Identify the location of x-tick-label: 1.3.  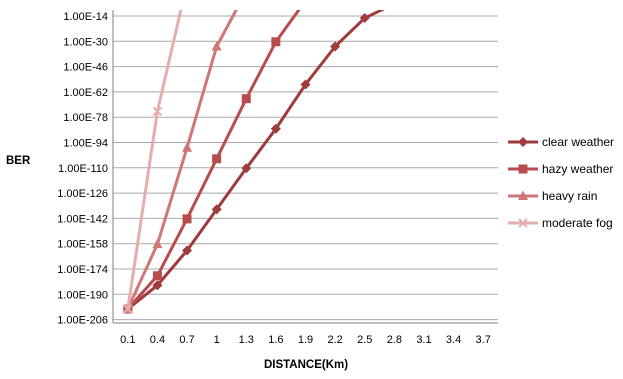
(246, 340).